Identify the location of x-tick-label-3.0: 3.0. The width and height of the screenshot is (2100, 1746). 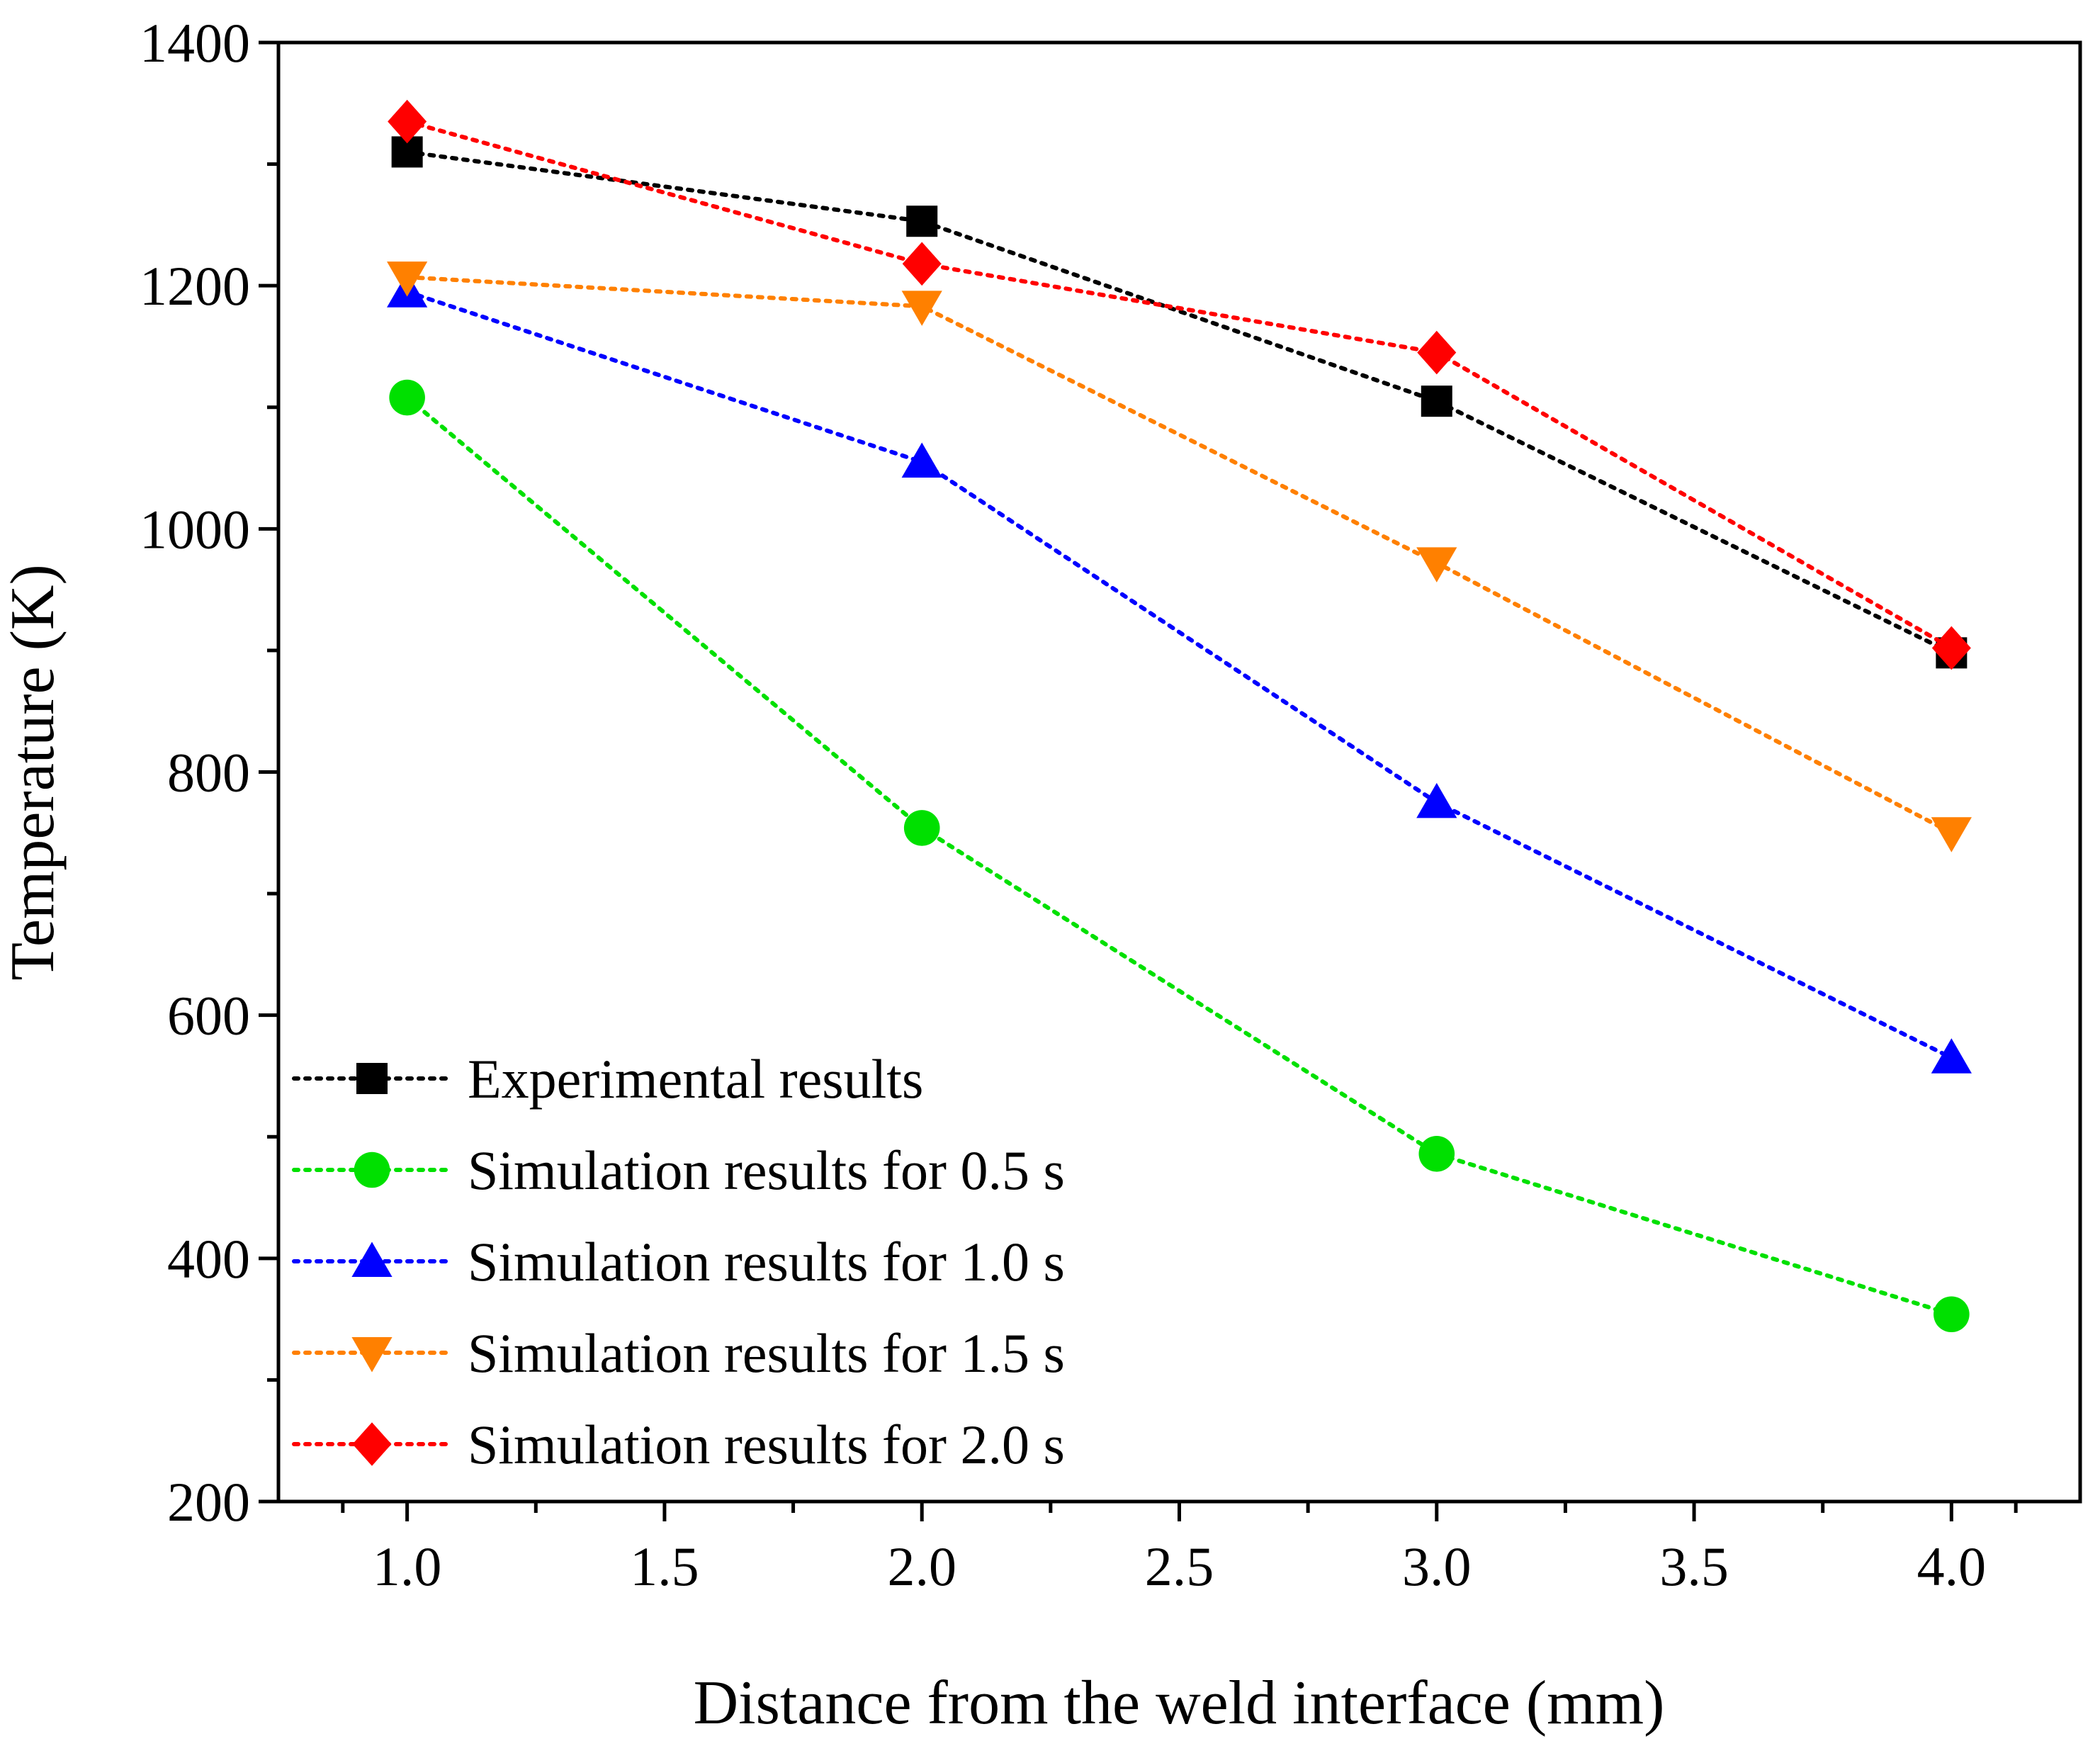
(1437, 1567).